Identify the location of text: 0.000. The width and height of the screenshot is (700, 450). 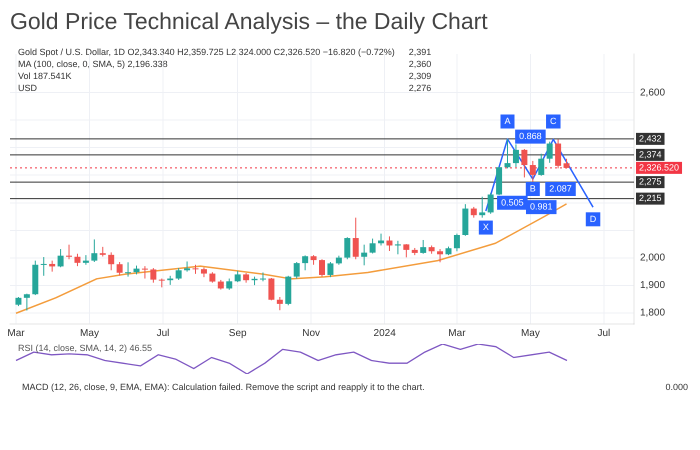
(676, 387).